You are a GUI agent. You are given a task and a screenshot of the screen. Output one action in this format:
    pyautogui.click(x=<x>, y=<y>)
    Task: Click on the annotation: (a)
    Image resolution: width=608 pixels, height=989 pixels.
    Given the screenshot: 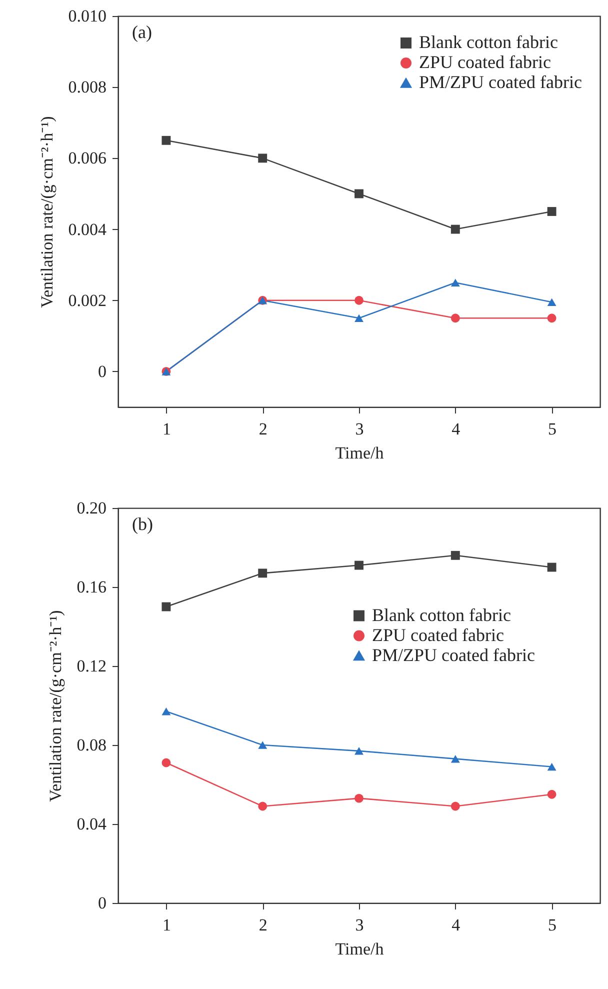 What is the action you would take?
    pyautogui.click(x=142, y=32)
    